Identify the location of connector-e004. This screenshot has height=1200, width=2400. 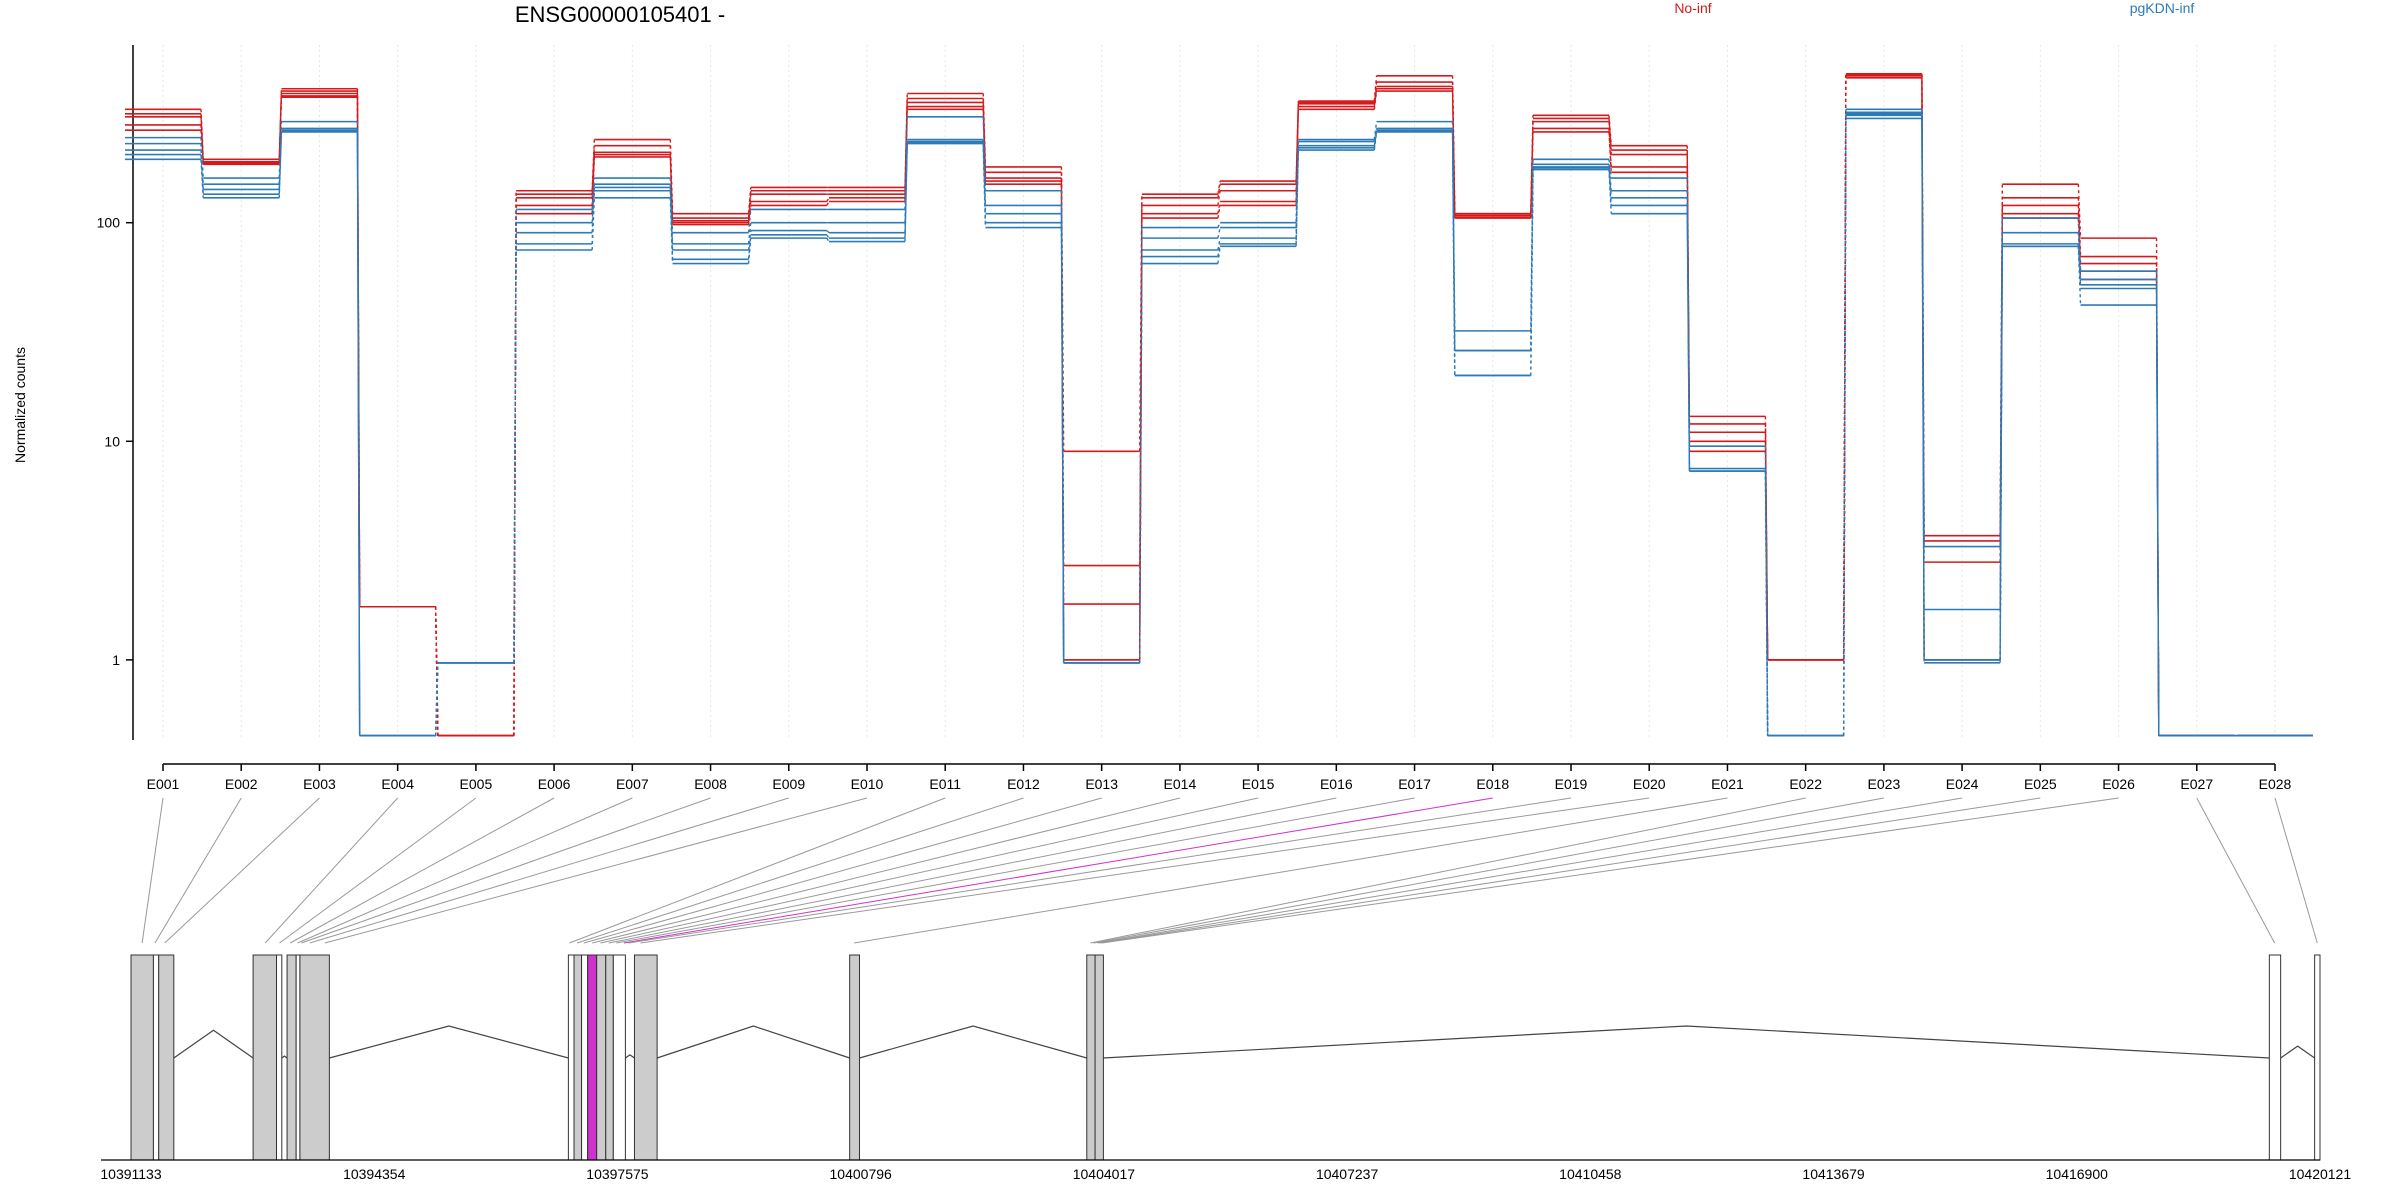
(331, 870).